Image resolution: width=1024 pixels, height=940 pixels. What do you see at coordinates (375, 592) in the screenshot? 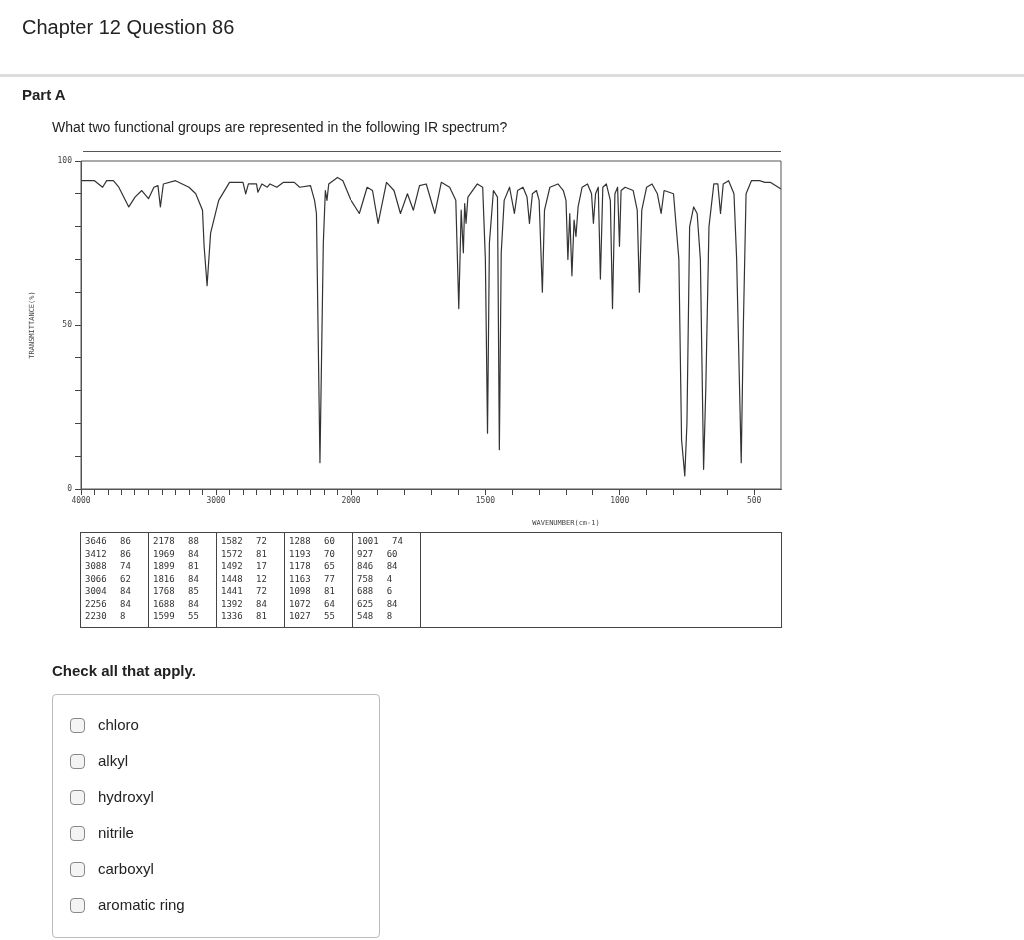
I see `text: 688 6` at bounding box center [375, 592].